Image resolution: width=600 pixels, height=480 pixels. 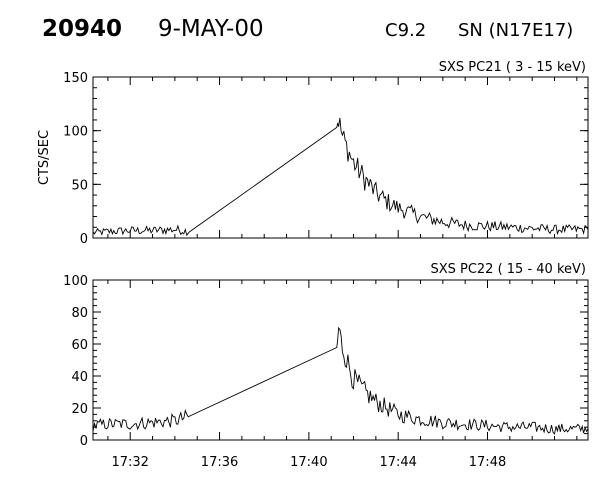 What do you see at coordinates (397, 462) in the screenshot?
I see `x-tick-label: 17:44` at bounding box center [397, 462].